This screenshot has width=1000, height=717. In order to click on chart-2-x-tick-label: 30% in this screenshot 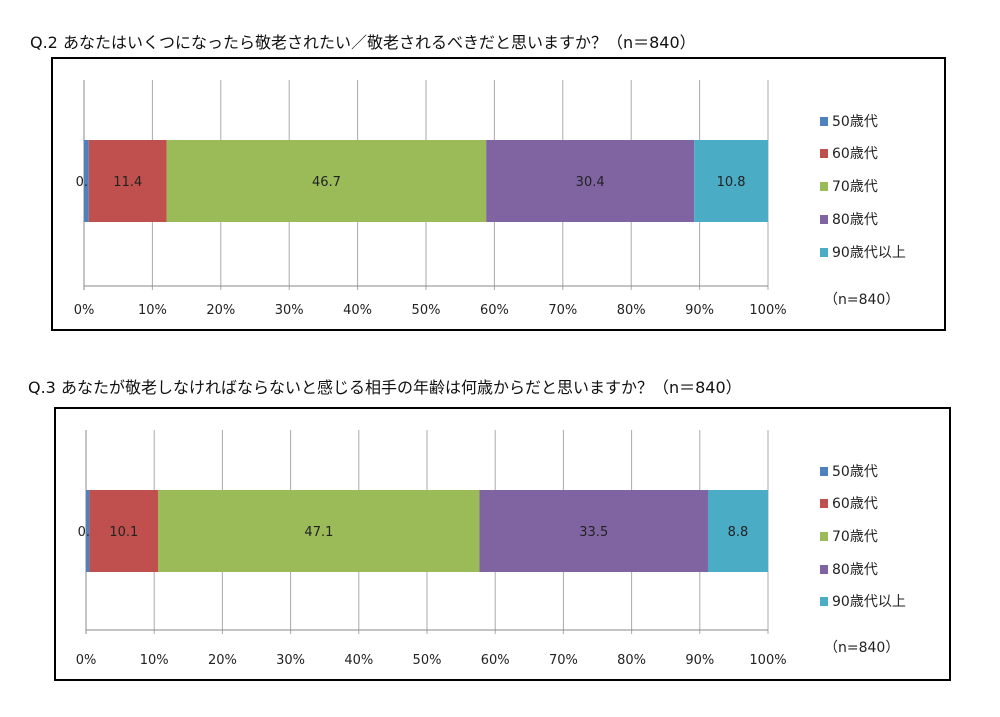, I will do `click(290, 660)`.